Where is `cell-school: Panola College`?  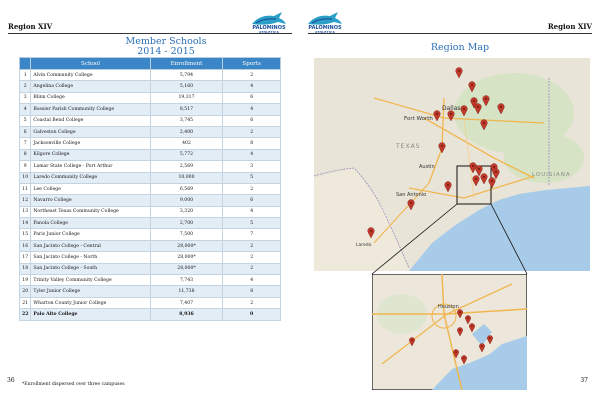 cell-school: Panola College is located at coordinates (90, 223).